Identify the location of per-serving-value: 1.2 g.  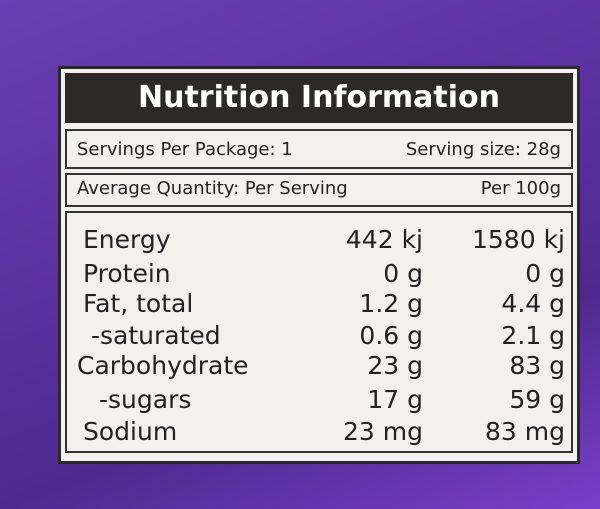
(391, 303).